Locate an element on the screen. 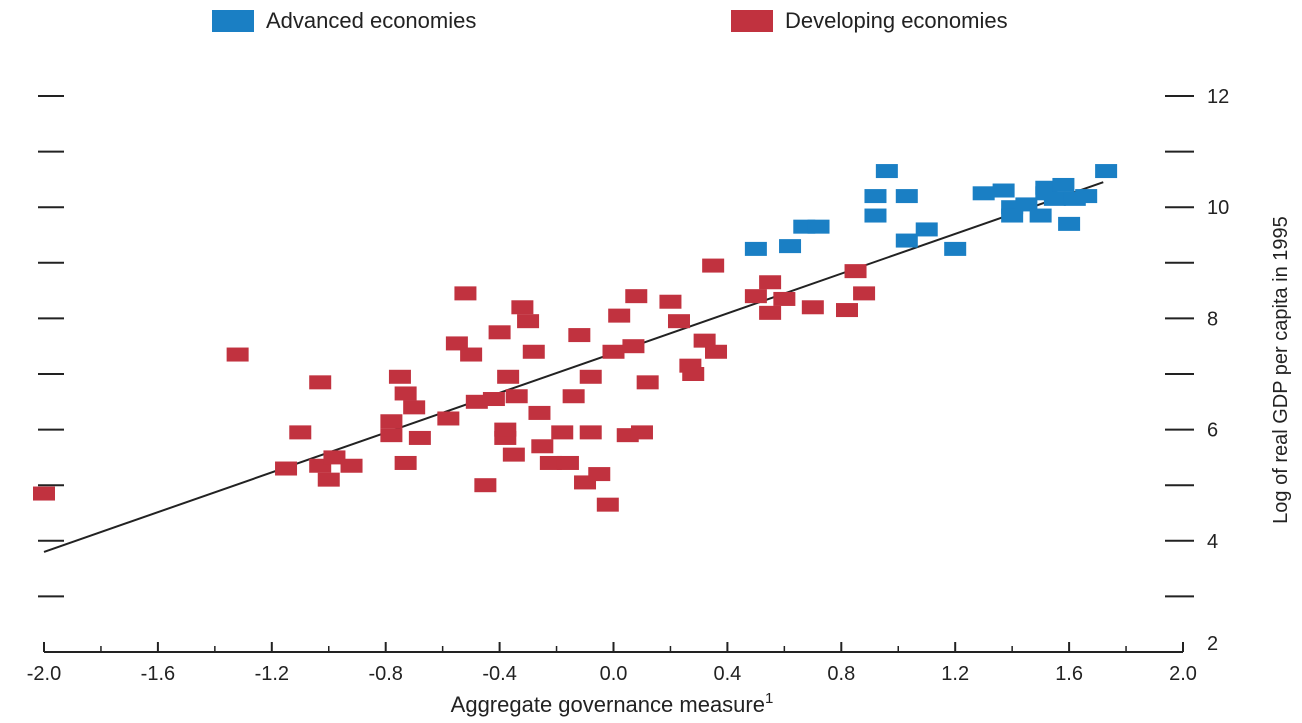  x-tick-label: 1.6 is located at coordinates (1069, 674).